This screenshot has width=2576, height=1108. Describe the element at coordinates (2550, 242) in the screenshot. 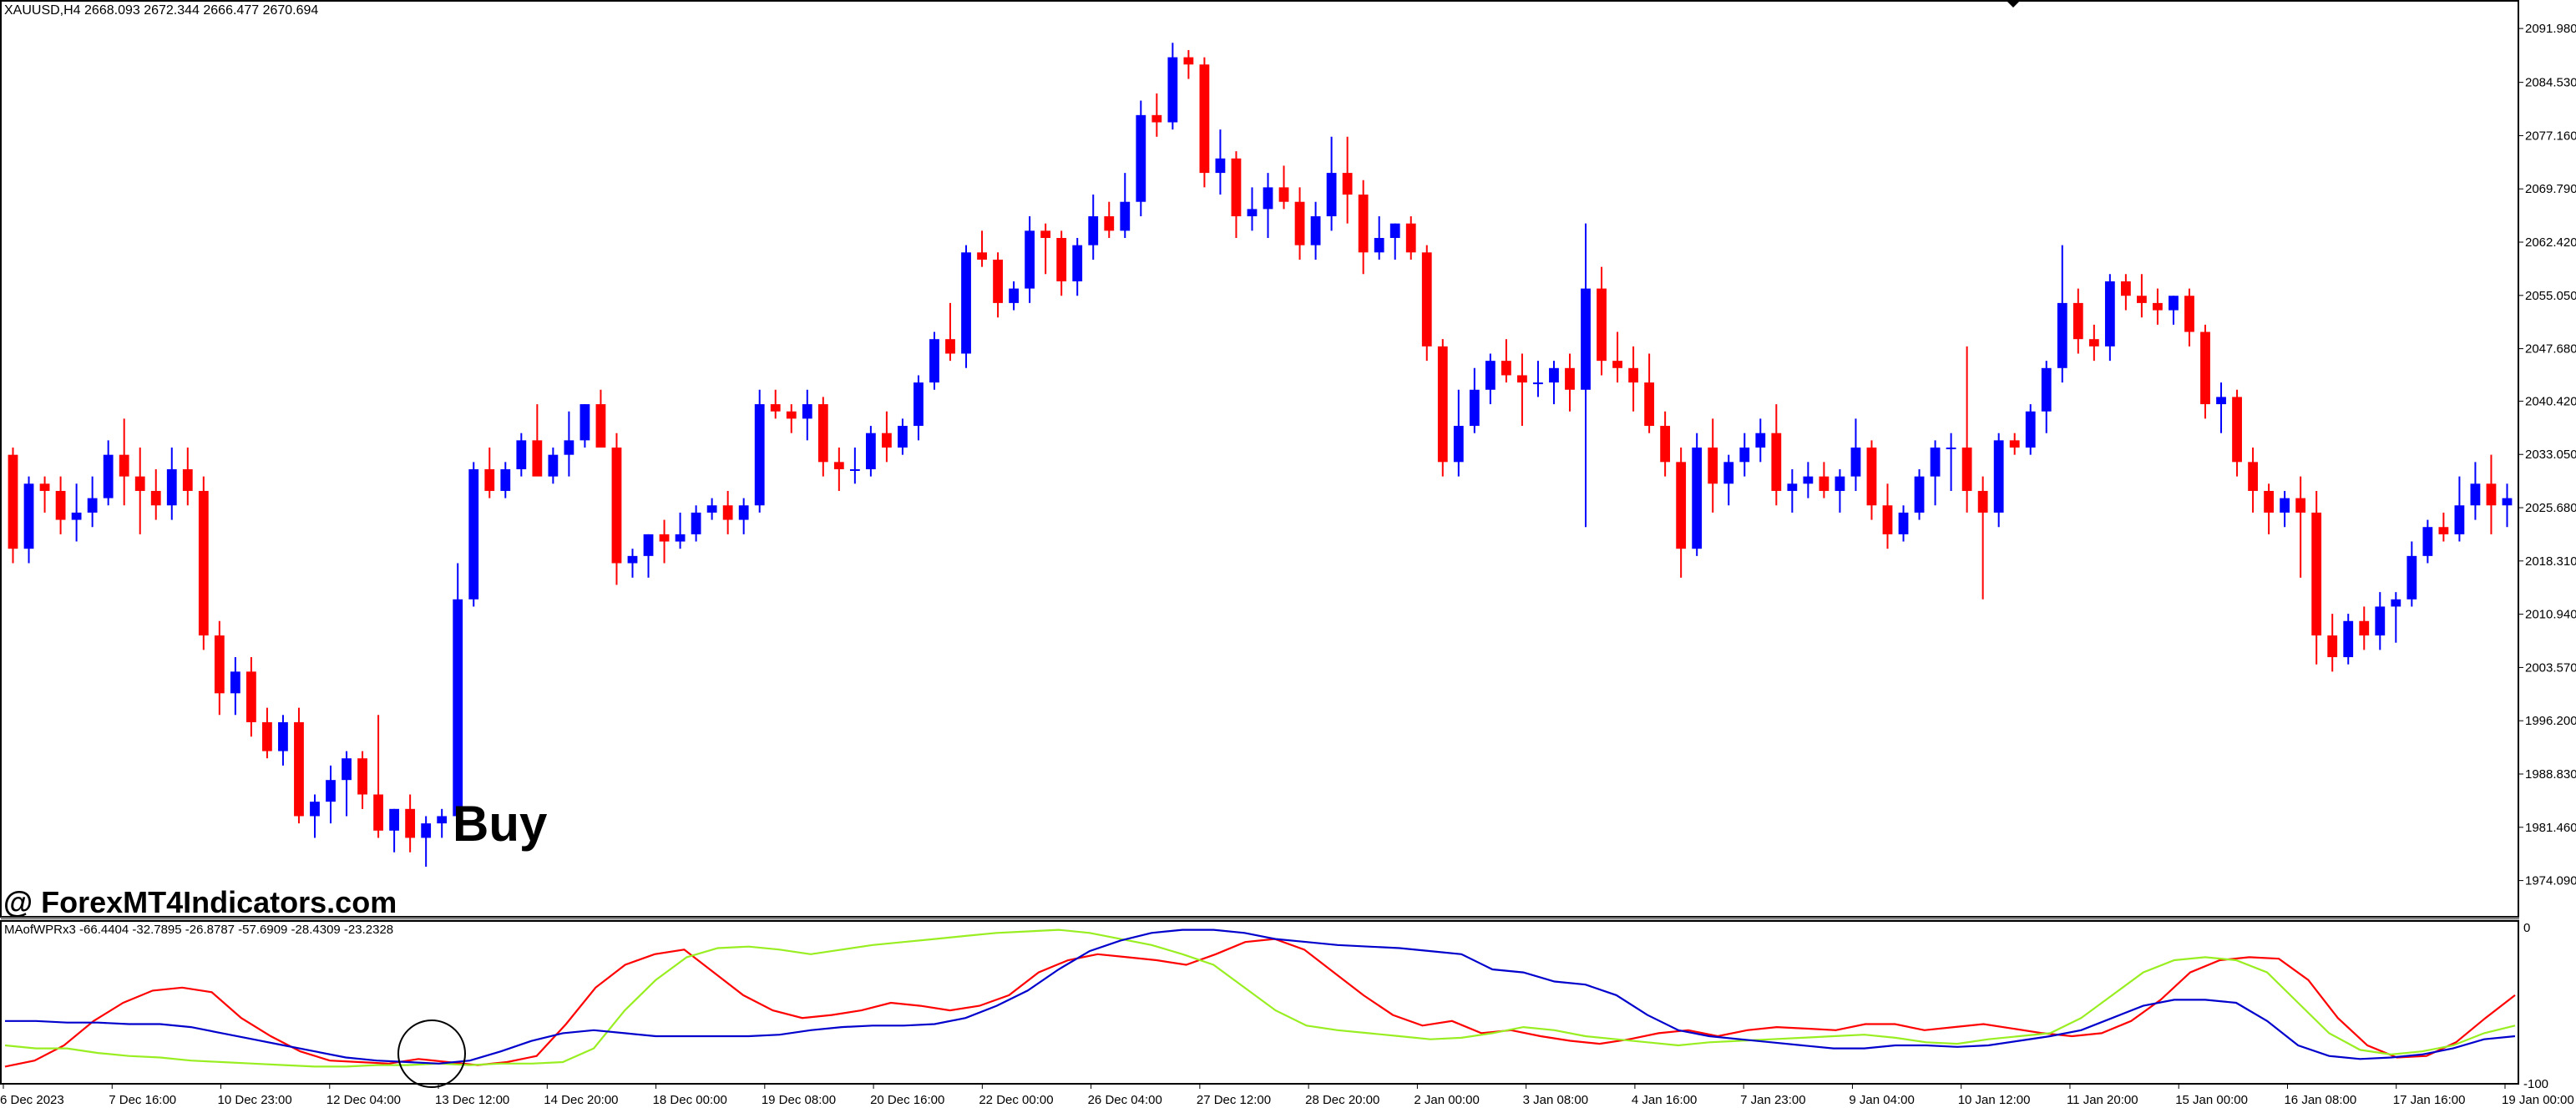

I see `price-tick-label: 2062.420` at that location.